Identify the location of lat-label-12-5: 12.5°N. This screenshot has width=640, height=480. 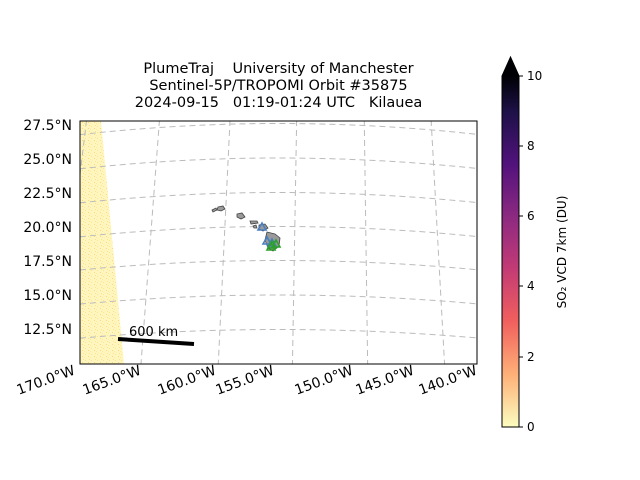
(47, 330).